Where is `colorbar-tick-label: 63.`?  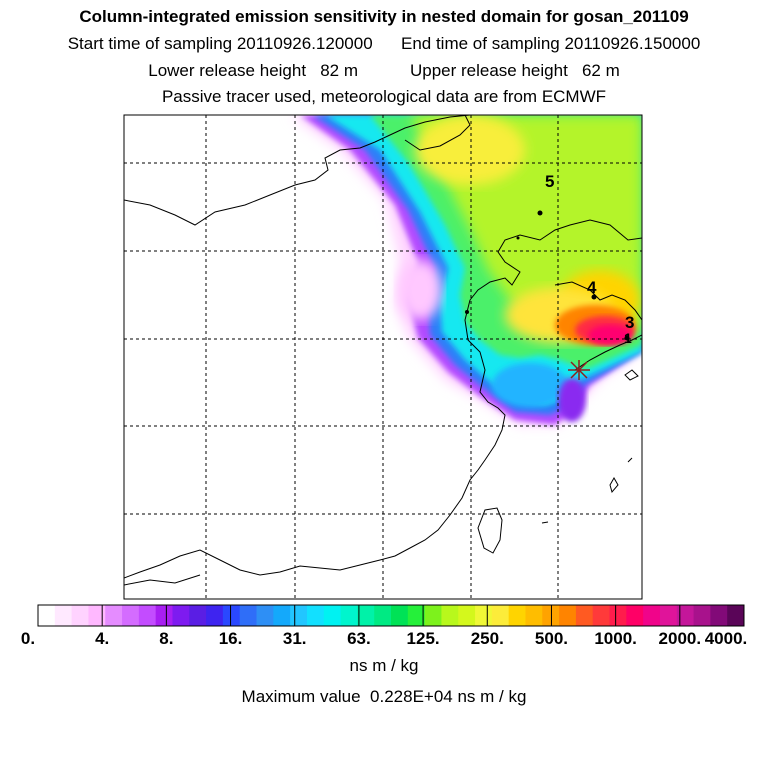
colorbar-tick-label: 63. is located at coordinates (359, 638).